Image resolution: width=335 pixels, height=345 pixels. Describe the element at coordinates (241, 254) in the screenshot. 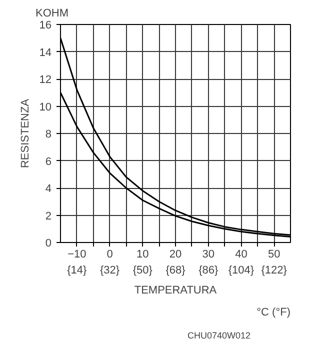

I see `x-tick-label: 40` at that location.